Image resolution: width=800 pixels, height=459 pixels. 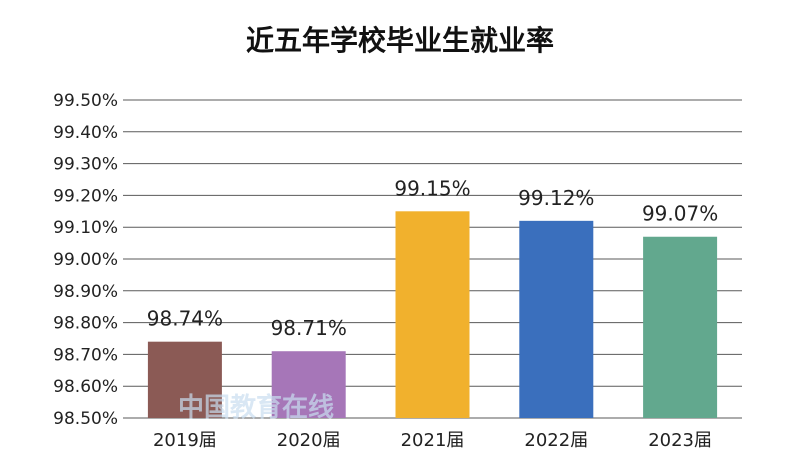 I want to click on y-tick-label: 99.10%, so click(x=85, y=228).